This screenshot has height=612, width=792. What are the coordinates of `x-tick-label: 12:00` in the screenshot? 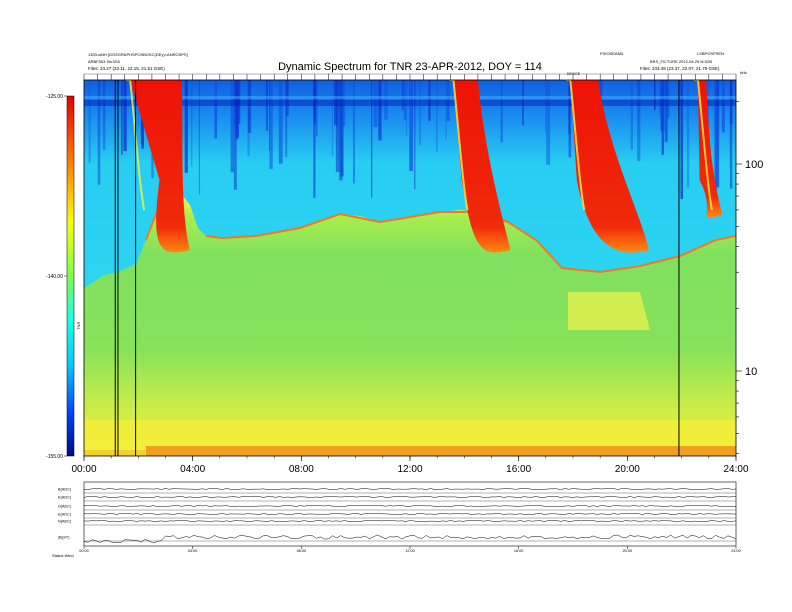 It's located at (409, 469).